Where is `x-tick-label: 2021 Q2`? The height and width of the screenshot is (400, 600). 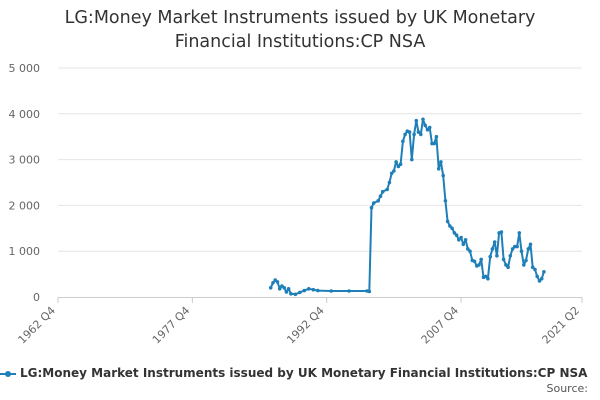
x-tick-label: 2021 Q2 is located at coordinates (561, 325).